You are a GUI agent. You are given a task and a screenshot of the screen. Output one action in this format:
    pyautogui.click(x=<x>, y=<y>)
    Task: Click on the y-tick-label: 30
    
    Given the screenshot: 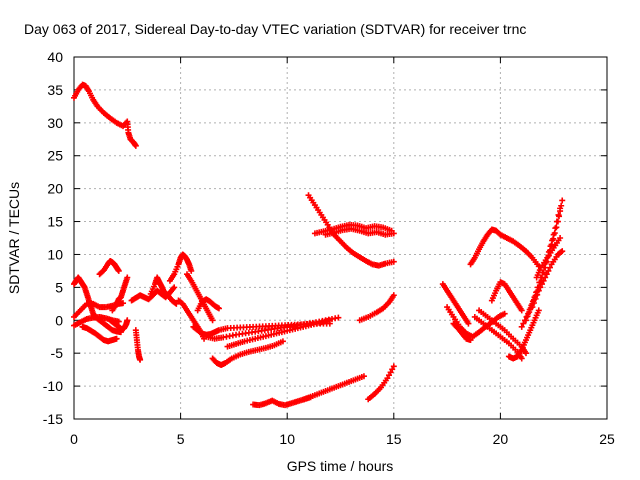 What is the action you would take?
    pyautogui.click(x=55, y=123)
    